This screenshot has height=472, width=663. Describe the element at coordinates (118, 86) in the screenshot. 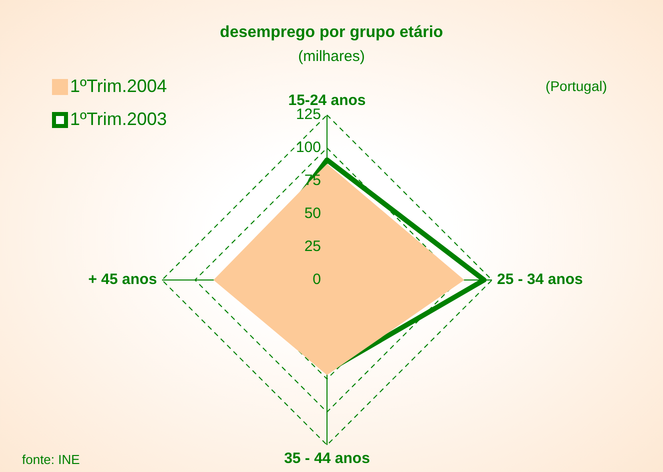

I see `legend-label: 1ºTrim.2004` at that location.